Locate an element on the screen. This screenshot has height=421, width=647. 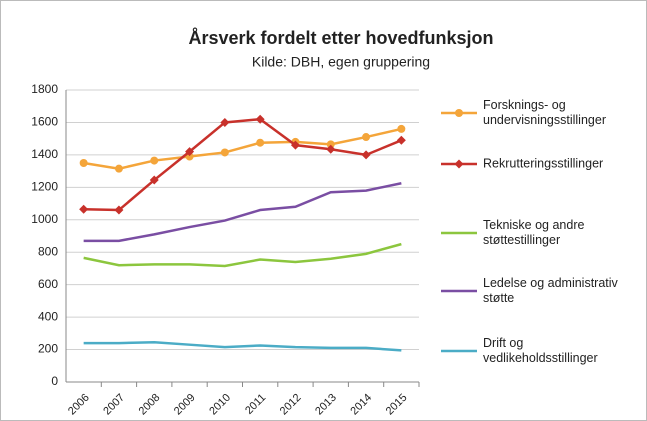
x-tick-label: 2012 is located at coordinates (291, 405).